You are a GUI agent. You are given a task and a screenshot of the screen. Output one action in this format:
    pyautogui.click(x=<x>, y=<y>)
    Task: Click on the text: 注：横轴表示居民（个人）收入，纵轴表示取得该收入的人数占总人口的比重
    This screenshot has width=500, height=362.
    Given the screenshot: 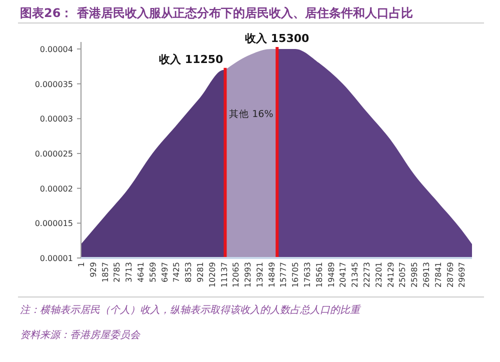 What is the action you would take?
    pyautogui.click(x=191, y=310)
    